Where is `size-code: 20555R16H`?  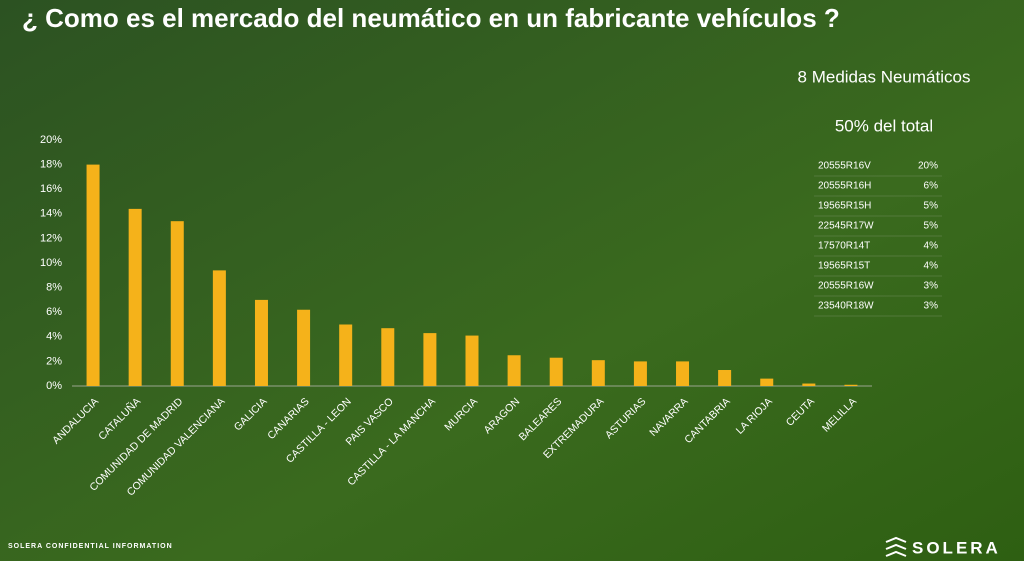 size-code: 20555R16H is located at coordinates (844, 186).